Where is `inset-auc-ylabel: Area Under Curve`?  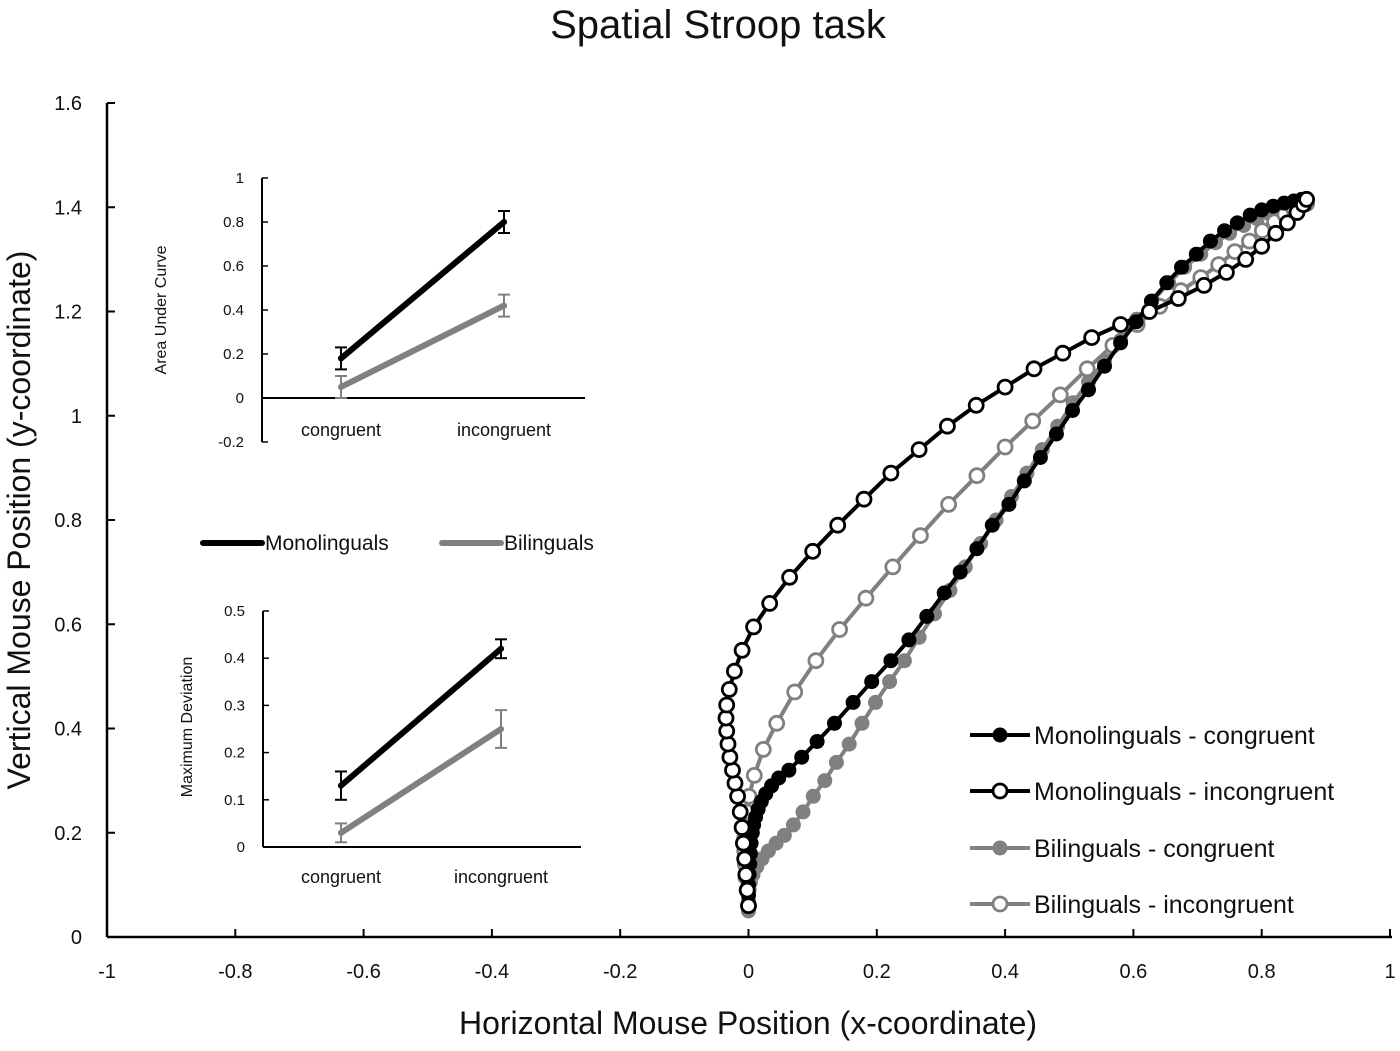
inset-auc-ylabel: Area Under Curve is located at coordinates (161, 309).